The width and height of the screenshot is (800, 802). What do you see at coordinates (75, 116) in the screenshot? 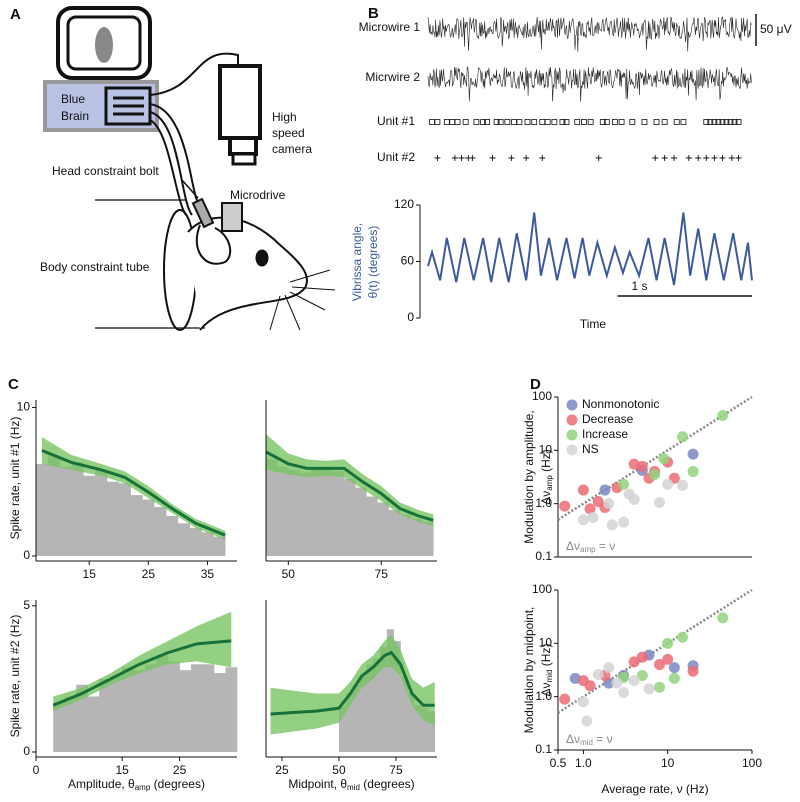
I see `computer-label: Brain` at bounding box center [75, 116].